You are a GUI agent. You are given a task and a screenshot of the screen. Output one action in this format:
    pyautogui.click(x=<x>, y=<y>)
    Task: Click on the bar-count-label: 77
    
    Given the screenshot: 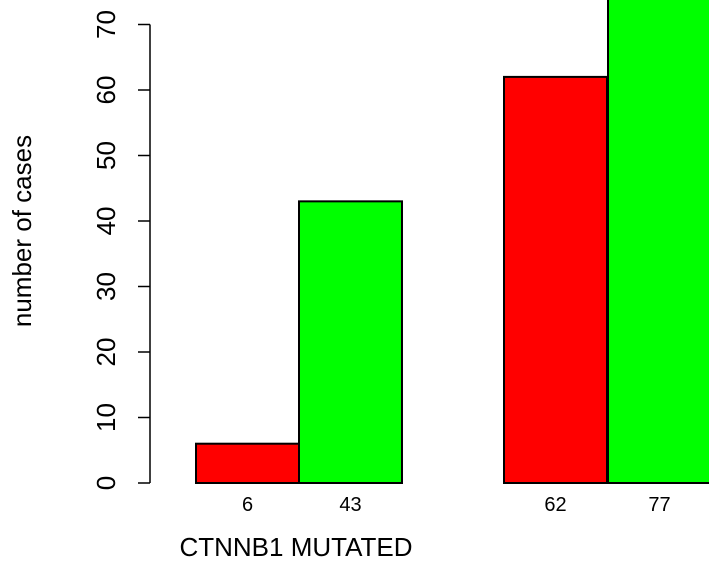 What is the action you would take?
    pyautogui.click(x=659, y=505)
    